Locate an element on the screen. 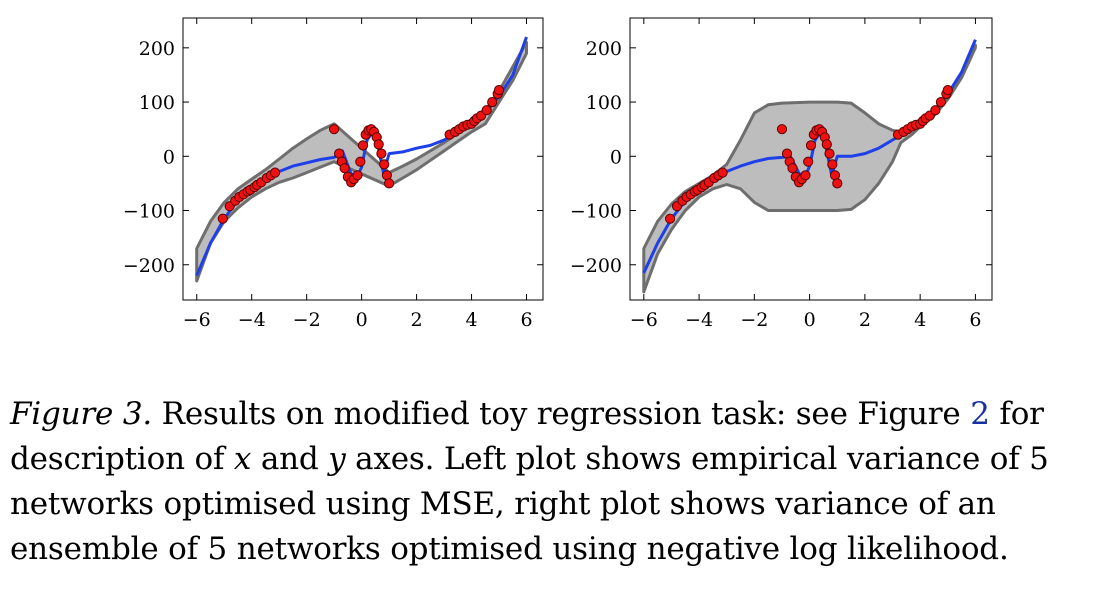 Image resolution: width=1120 pixels, height=604 pixels. caption-figure-reference-link: 2 is located at coordinates (980, 414).